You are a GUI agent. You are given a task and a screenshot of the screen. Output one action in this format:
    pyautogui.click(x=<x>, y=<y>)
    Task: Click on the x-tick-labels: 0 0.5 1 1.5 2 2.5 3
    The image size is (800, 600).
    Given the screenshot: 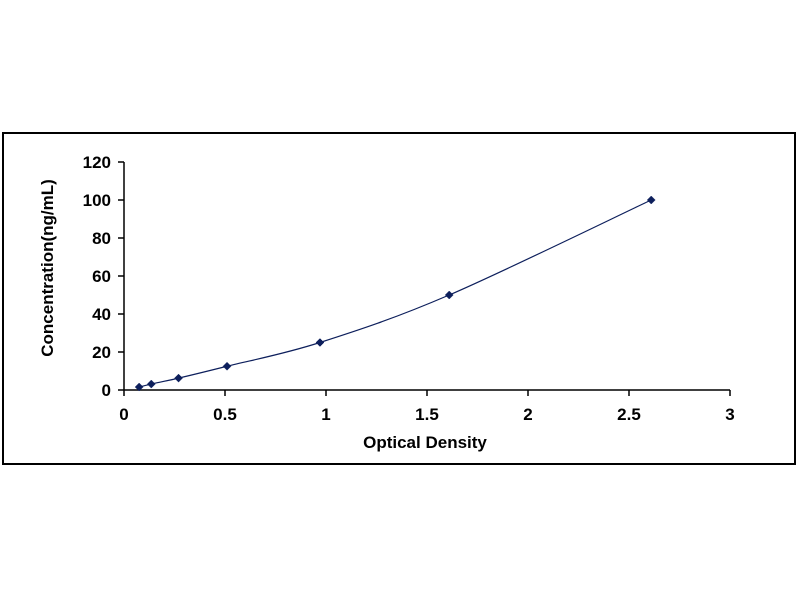 What is the action you would take?
    pyautogui.click(x=426, y=414)
    